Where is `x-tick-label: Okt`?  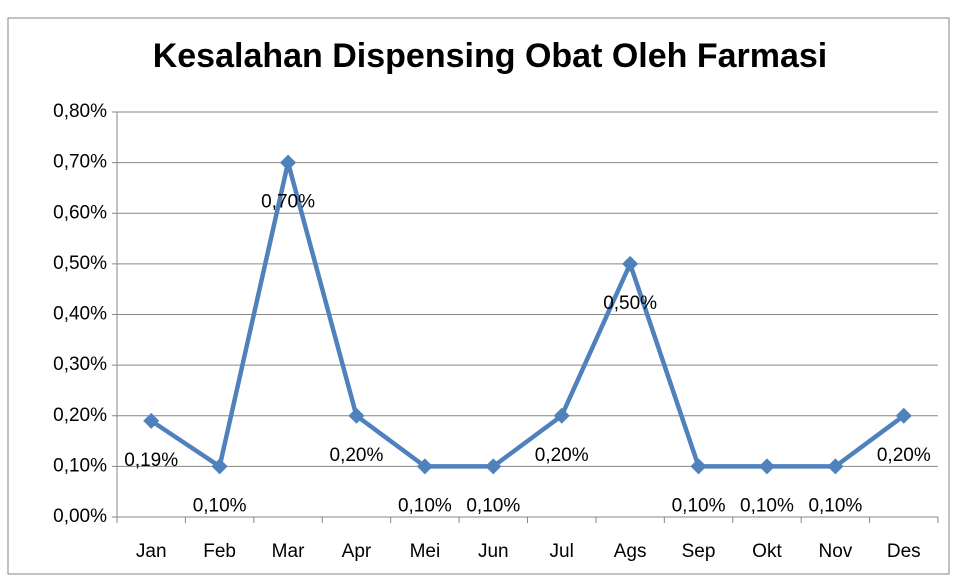 x-tick-label: Okt is located at coordinates (767, 551).